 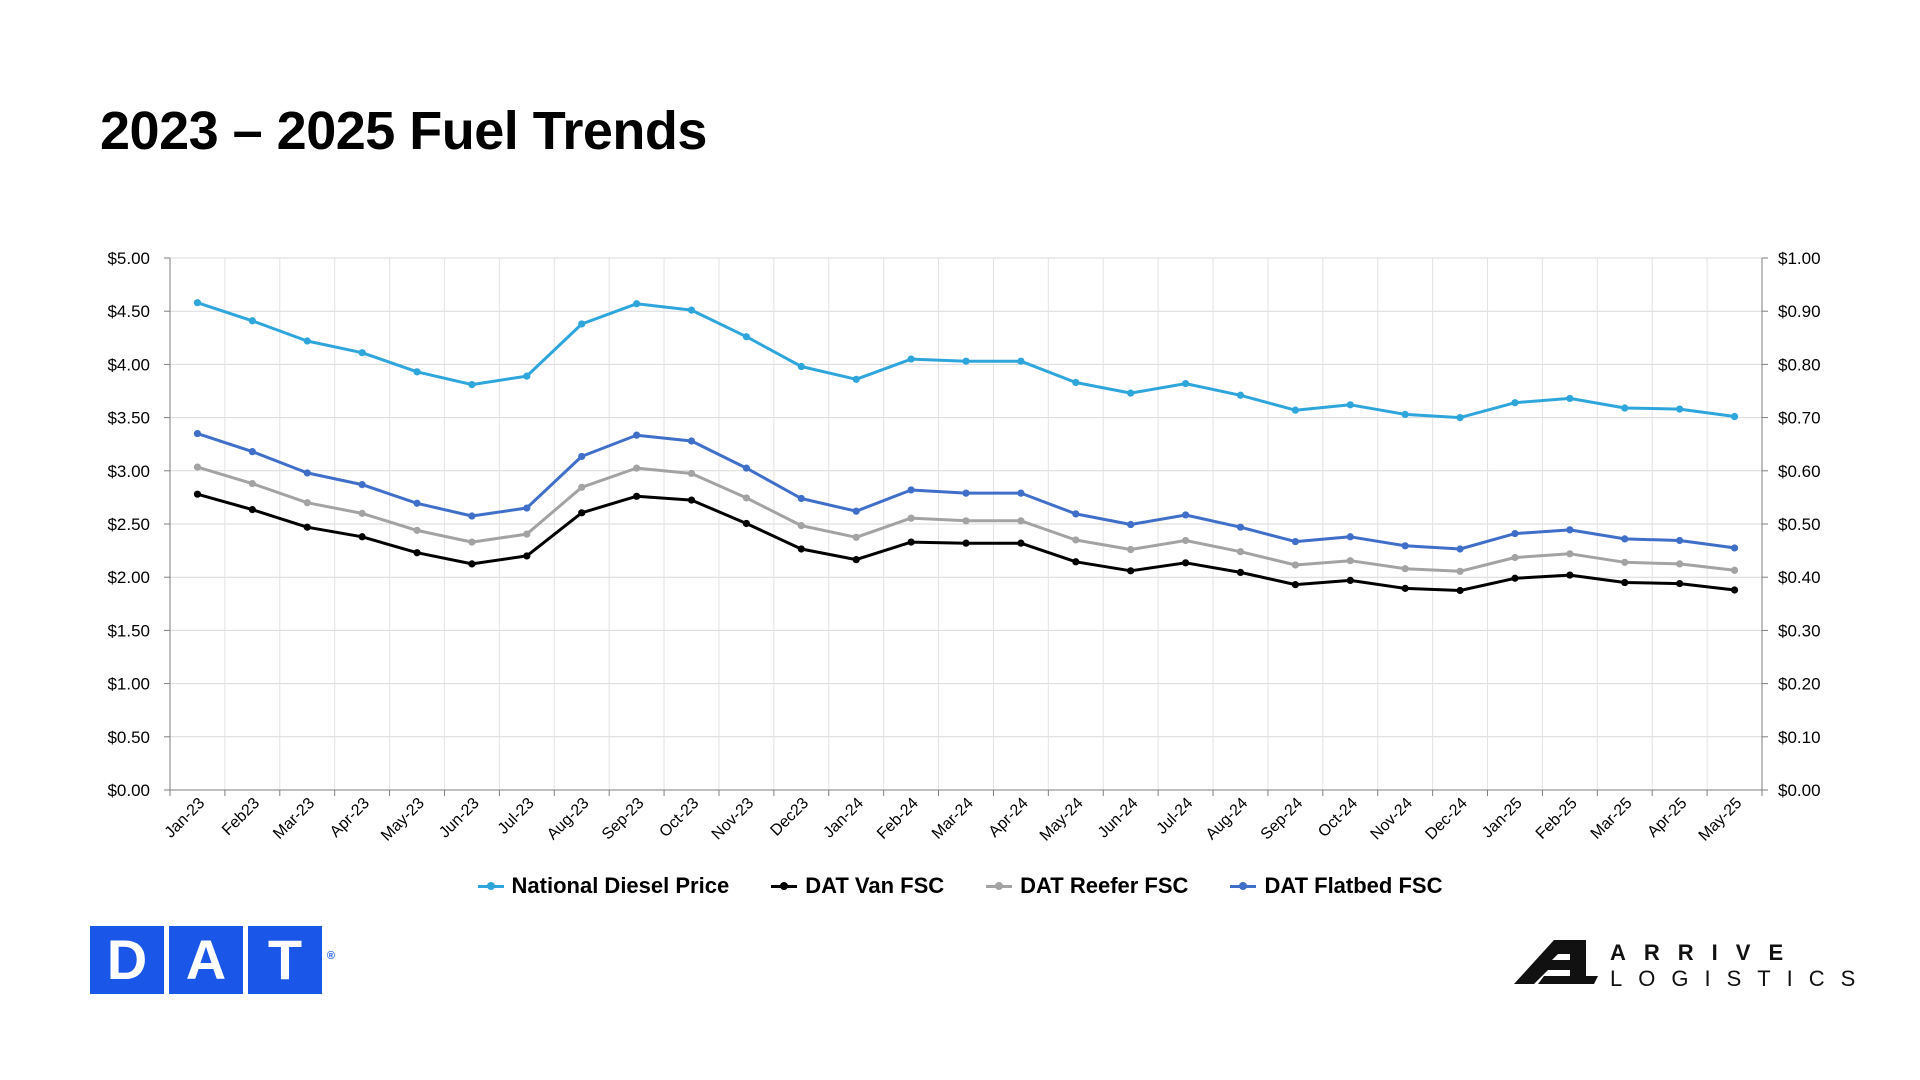 I want to click on x-axis-tick-label: Apr-23, so click(x=350, y=818).